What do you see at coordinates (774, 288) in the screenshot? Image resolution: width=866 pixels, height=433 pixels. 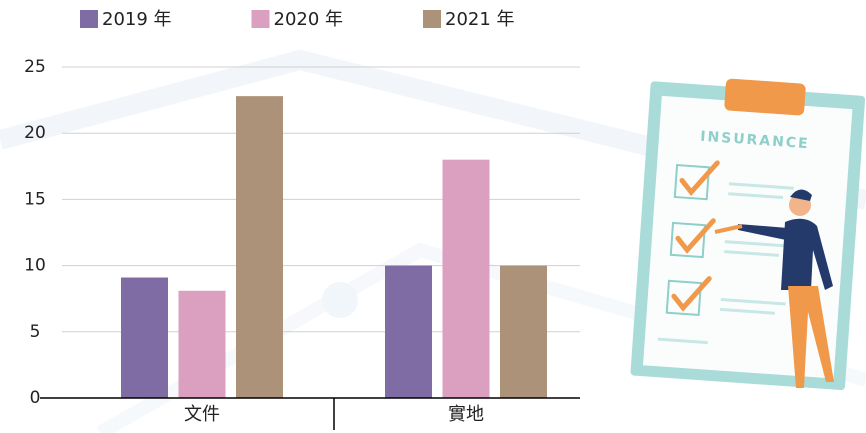 I see `person` at bounding box center [774, 288].